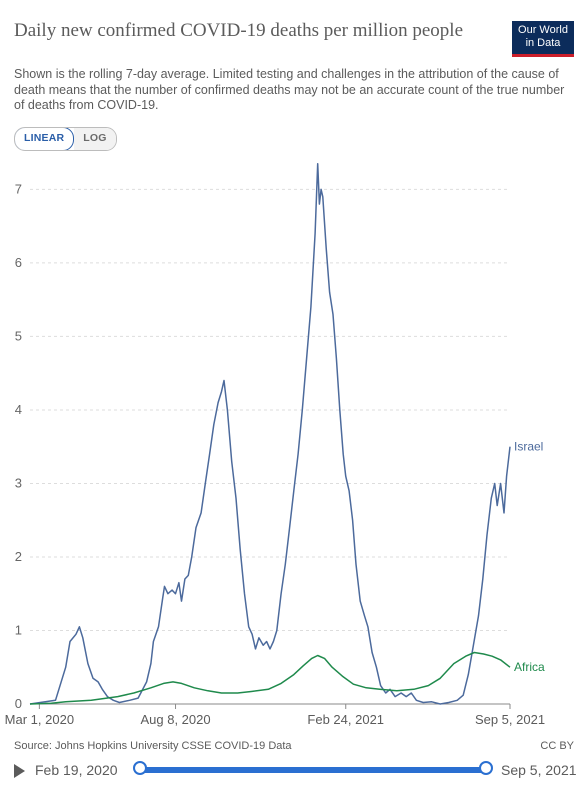  Describe the element at coordinates (18, 335) in the screenshot. I see `y-tick-label: 5` at that location.